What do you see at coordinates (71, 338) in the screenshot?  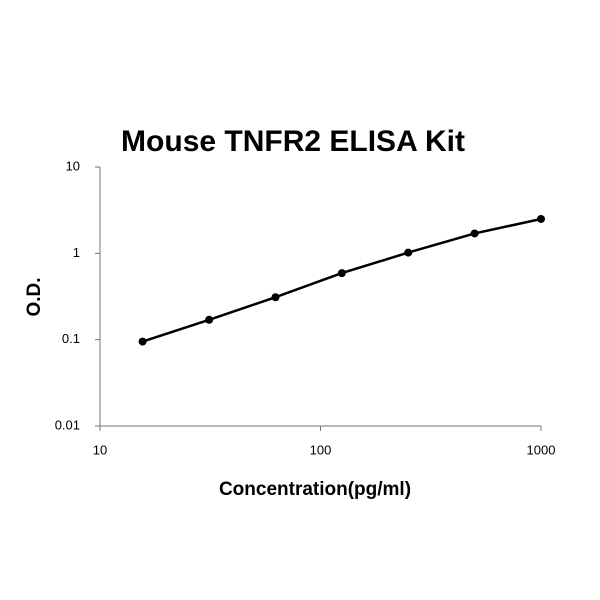 I see `y-tick-label: 0.1` at bounding box center [71, 338].